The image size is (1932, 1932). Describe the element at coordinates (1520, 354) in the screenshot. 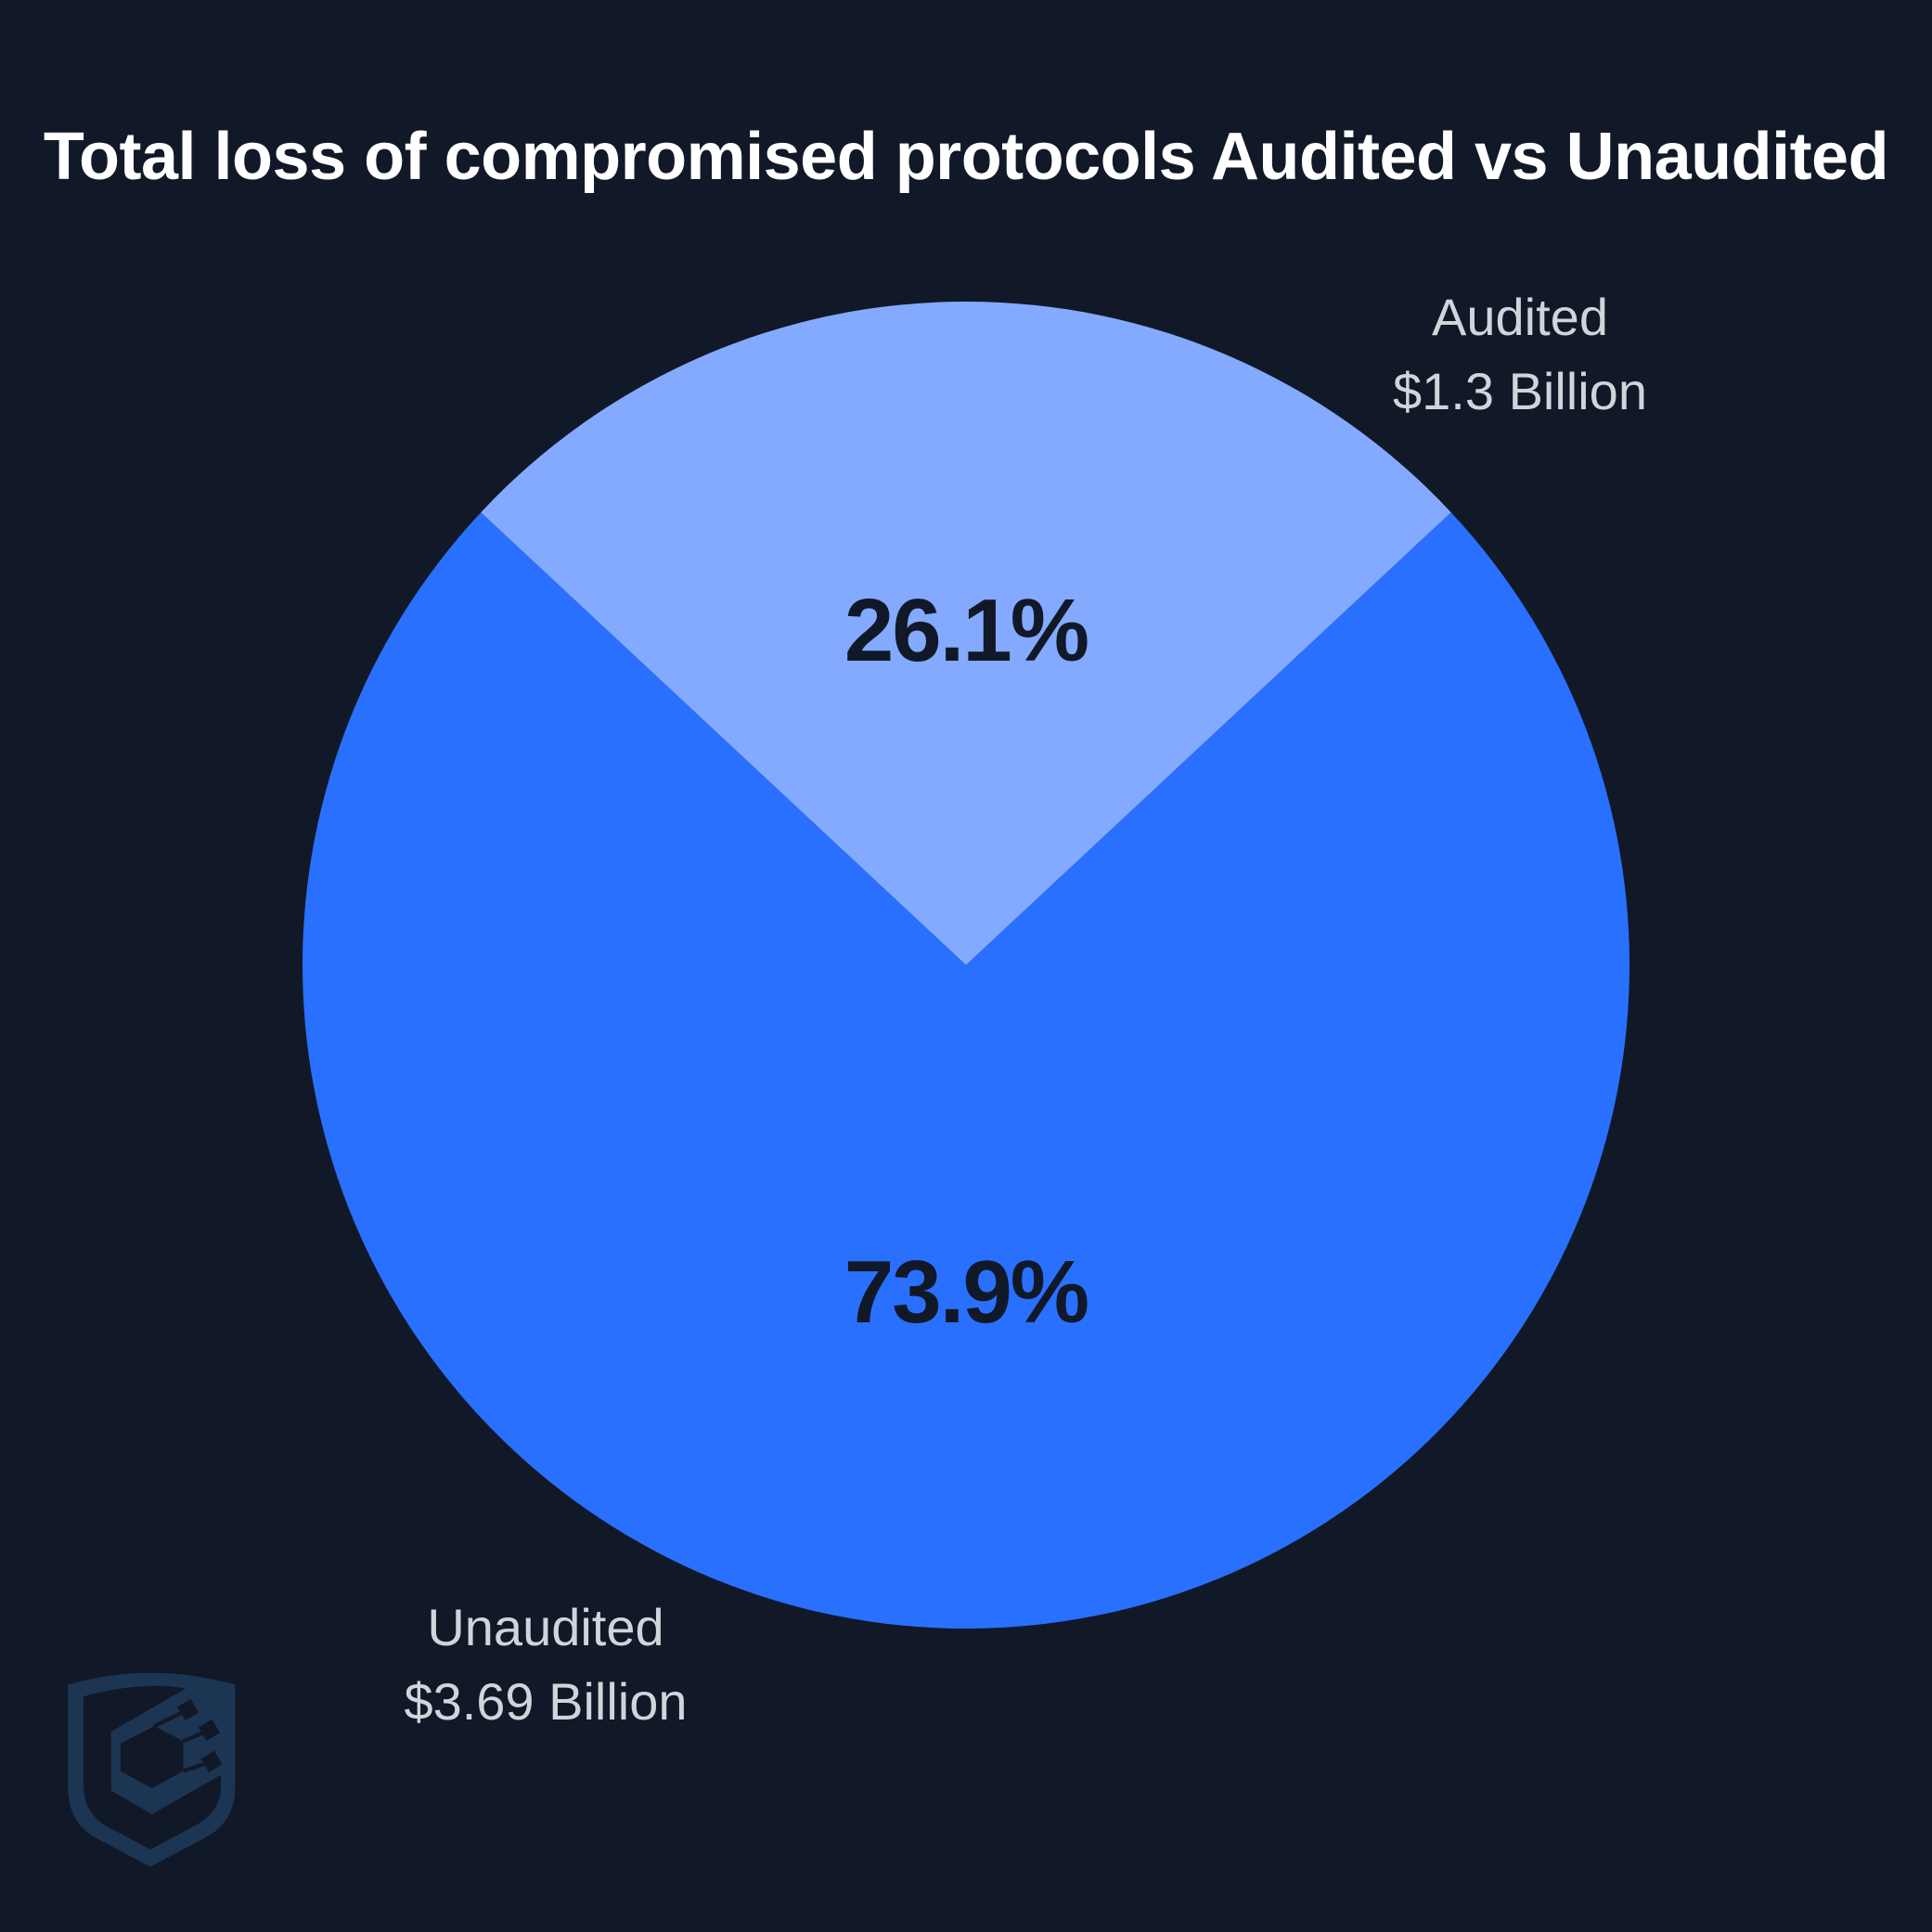

I see `audited-external-label: Audited $1.3 Billion` at that location.